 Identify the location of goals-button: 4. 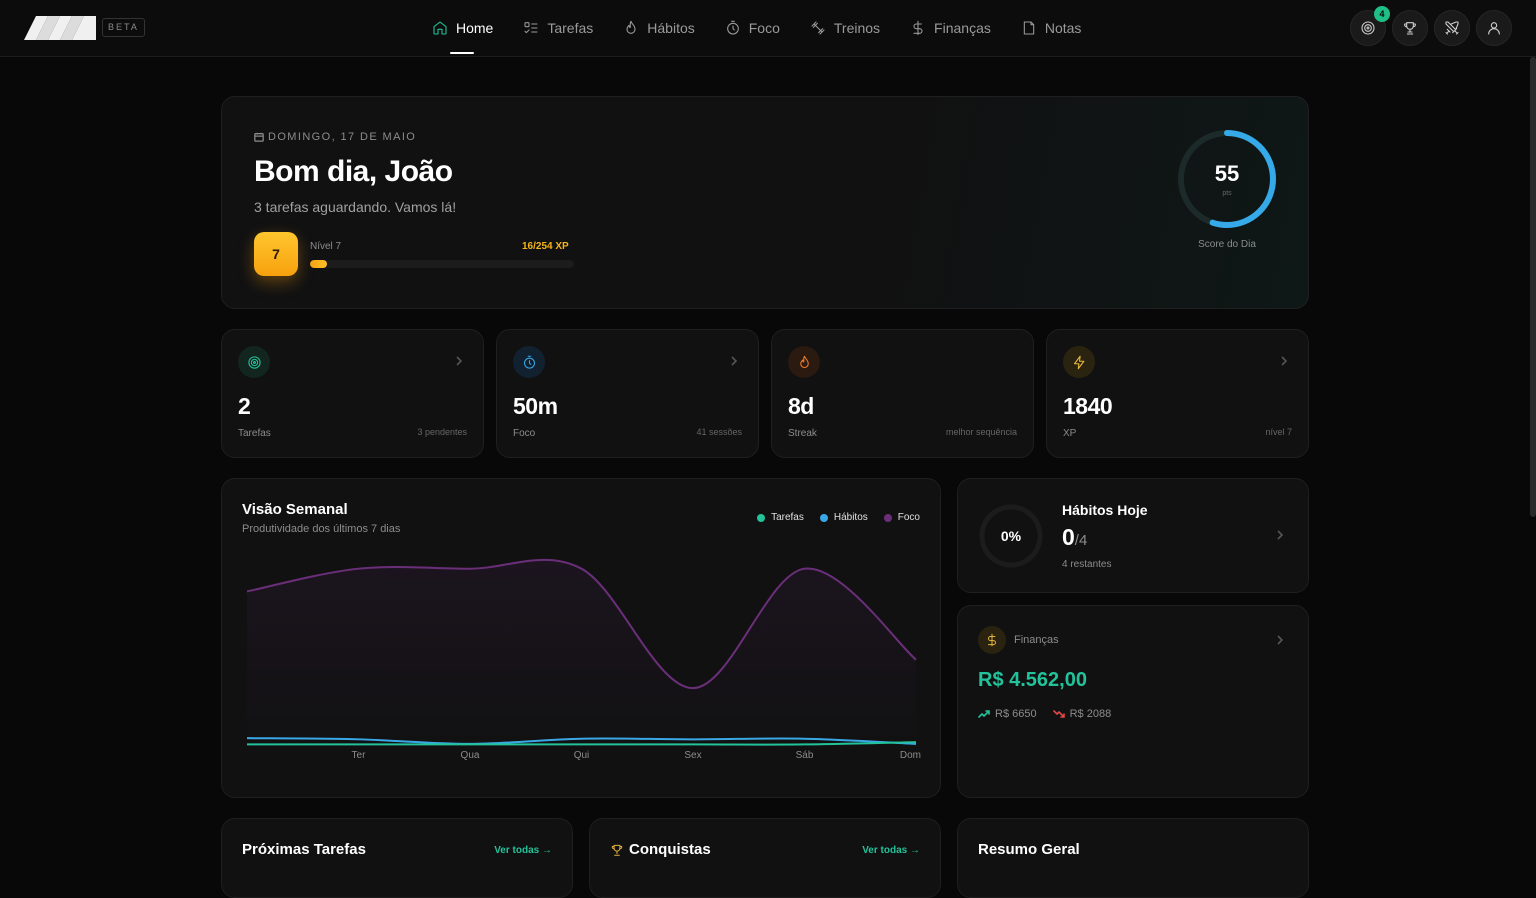
(1370, 26).